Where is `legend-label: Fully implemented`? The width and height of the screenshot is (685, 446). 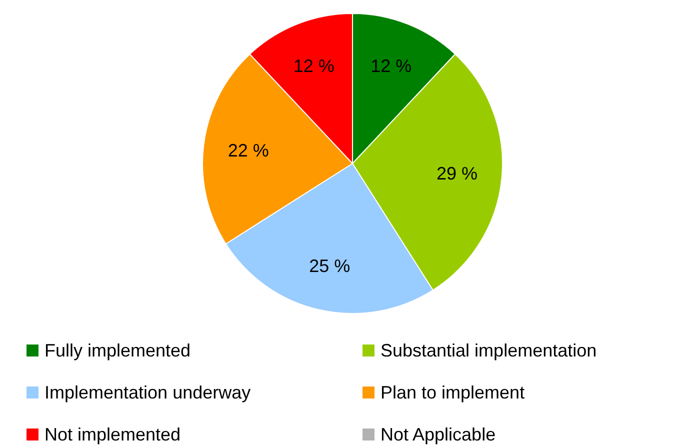 legend-label: Fully implemented is located at coordinates (117, 350).